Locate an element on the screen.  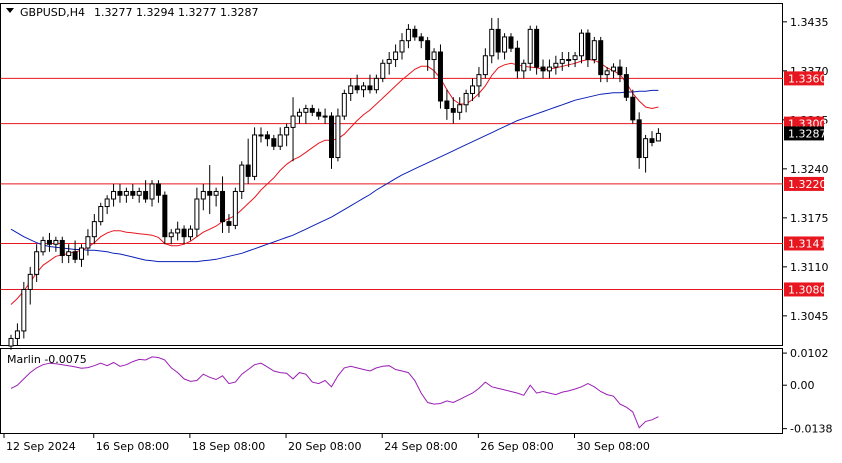
osc-tick-label: -0.0138 is located at coordinates (811, 429).